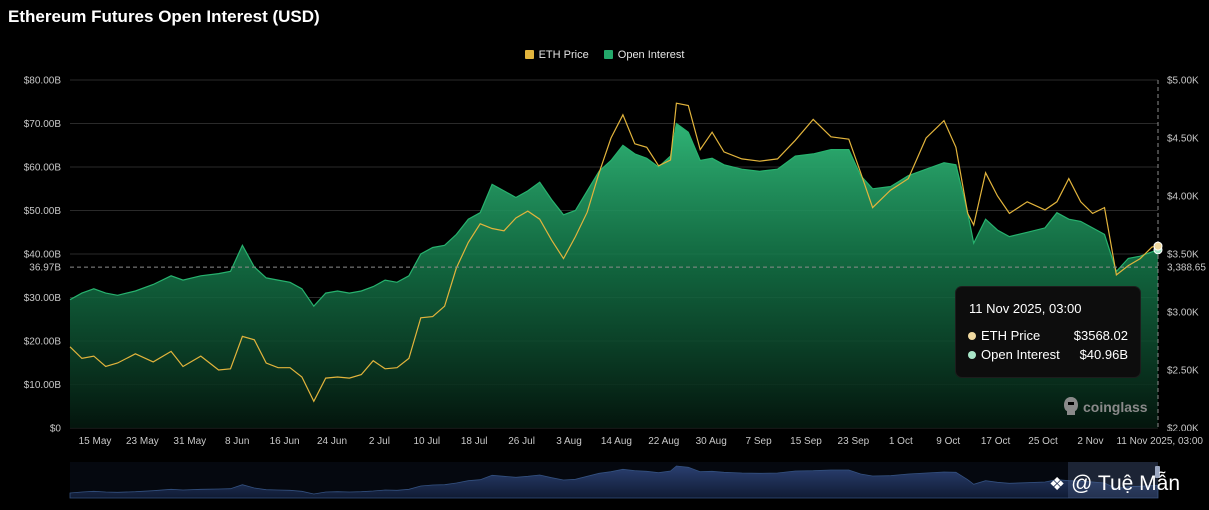  What do you see at coordinates (379, 441) in the screenshot?
I see `x-tick-label: 2 Jul` at bounding box center [379, 441].